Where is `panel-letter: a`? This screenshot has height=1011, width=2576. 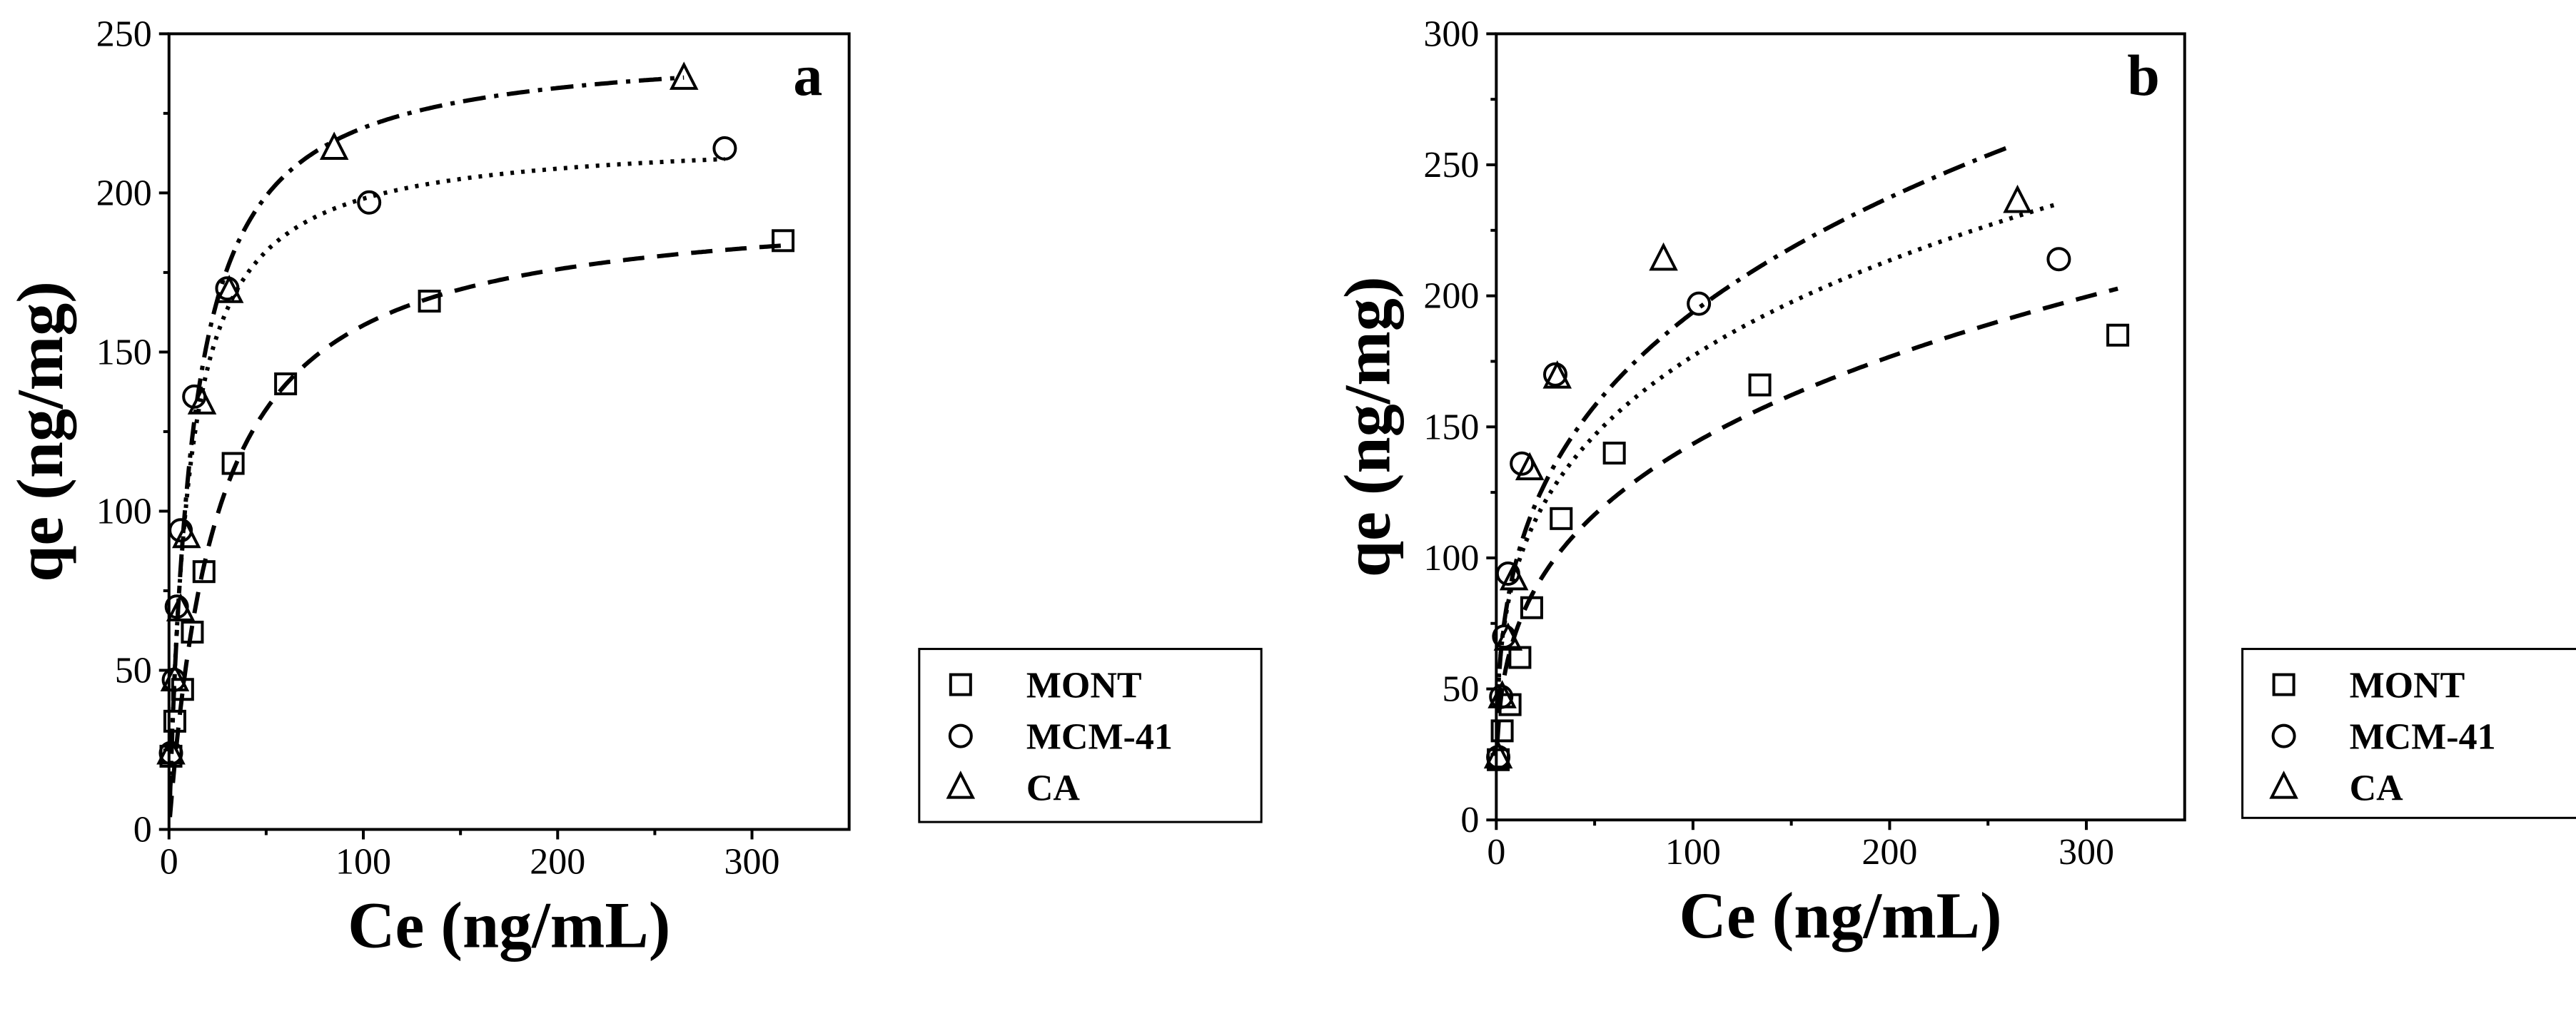
panel-letter: a is located at coordinates (807, 75).